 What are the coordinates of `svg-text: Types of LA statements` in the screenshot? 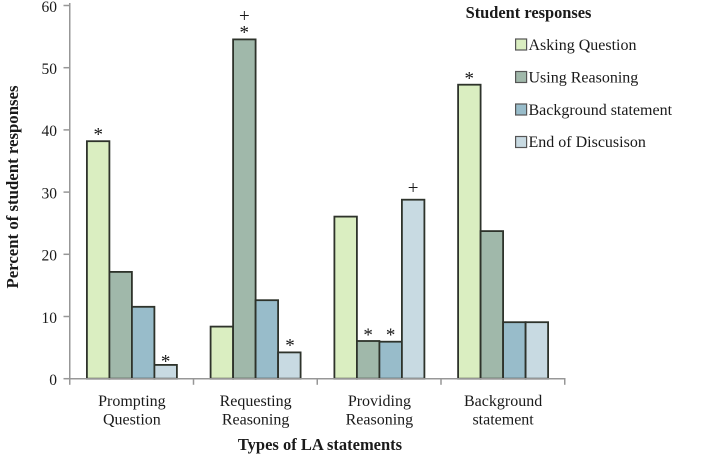 It's located at (320, 444).